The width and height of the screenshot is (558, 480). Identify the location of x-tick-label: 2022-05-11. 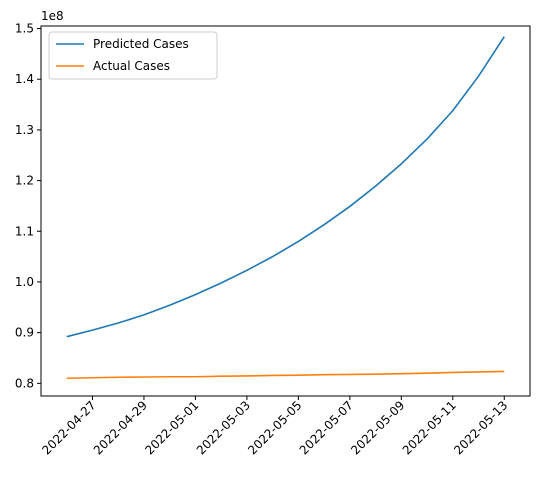
(429, 427).